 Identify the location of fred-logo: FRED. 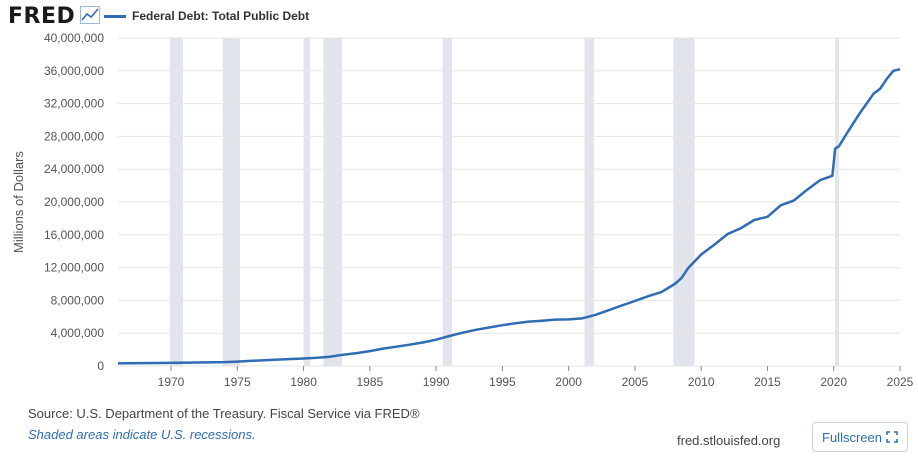
(42, 16).